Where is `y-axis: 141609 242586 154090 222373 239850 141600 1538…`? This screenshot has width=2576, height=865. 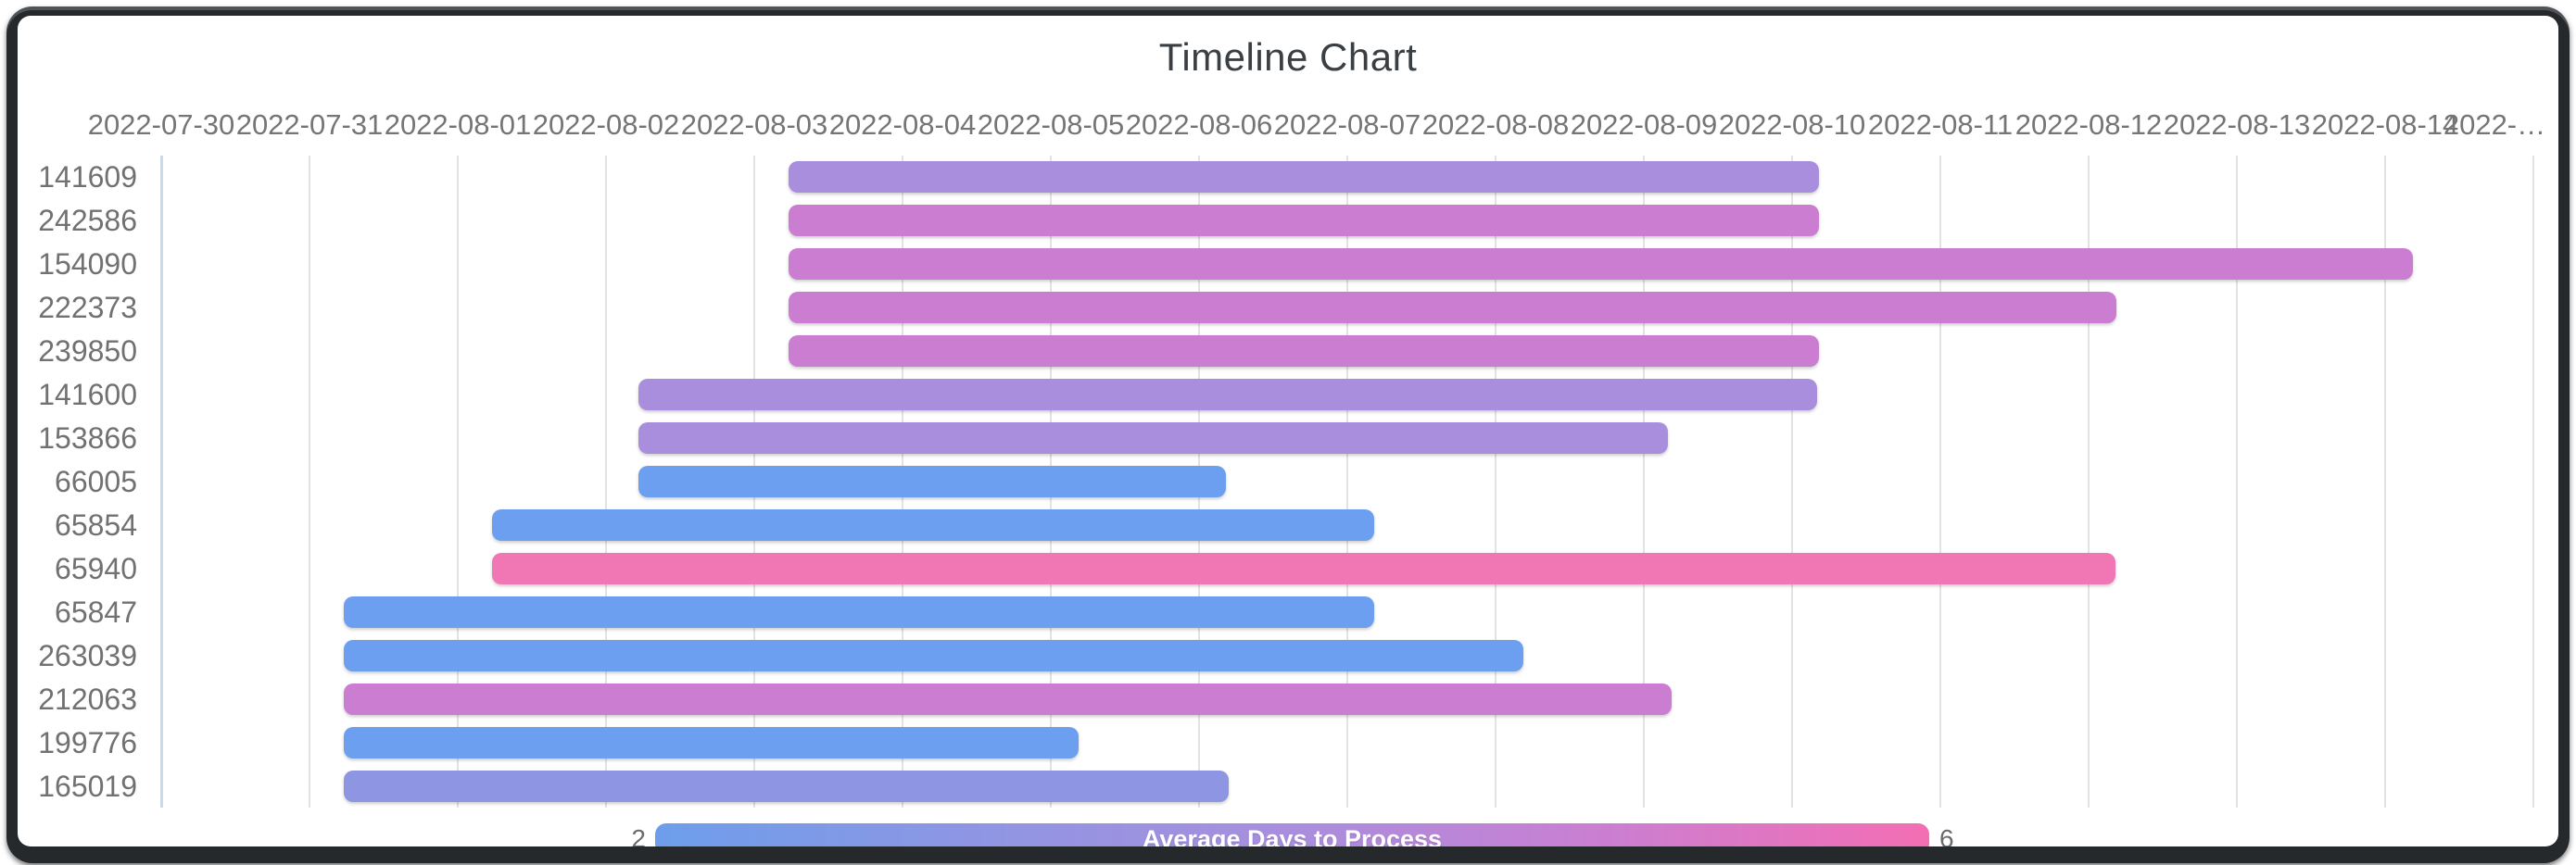 y-axis: 141609 242586 154090 222373 239850 141600 1538… is located at coordinates (78, 431).